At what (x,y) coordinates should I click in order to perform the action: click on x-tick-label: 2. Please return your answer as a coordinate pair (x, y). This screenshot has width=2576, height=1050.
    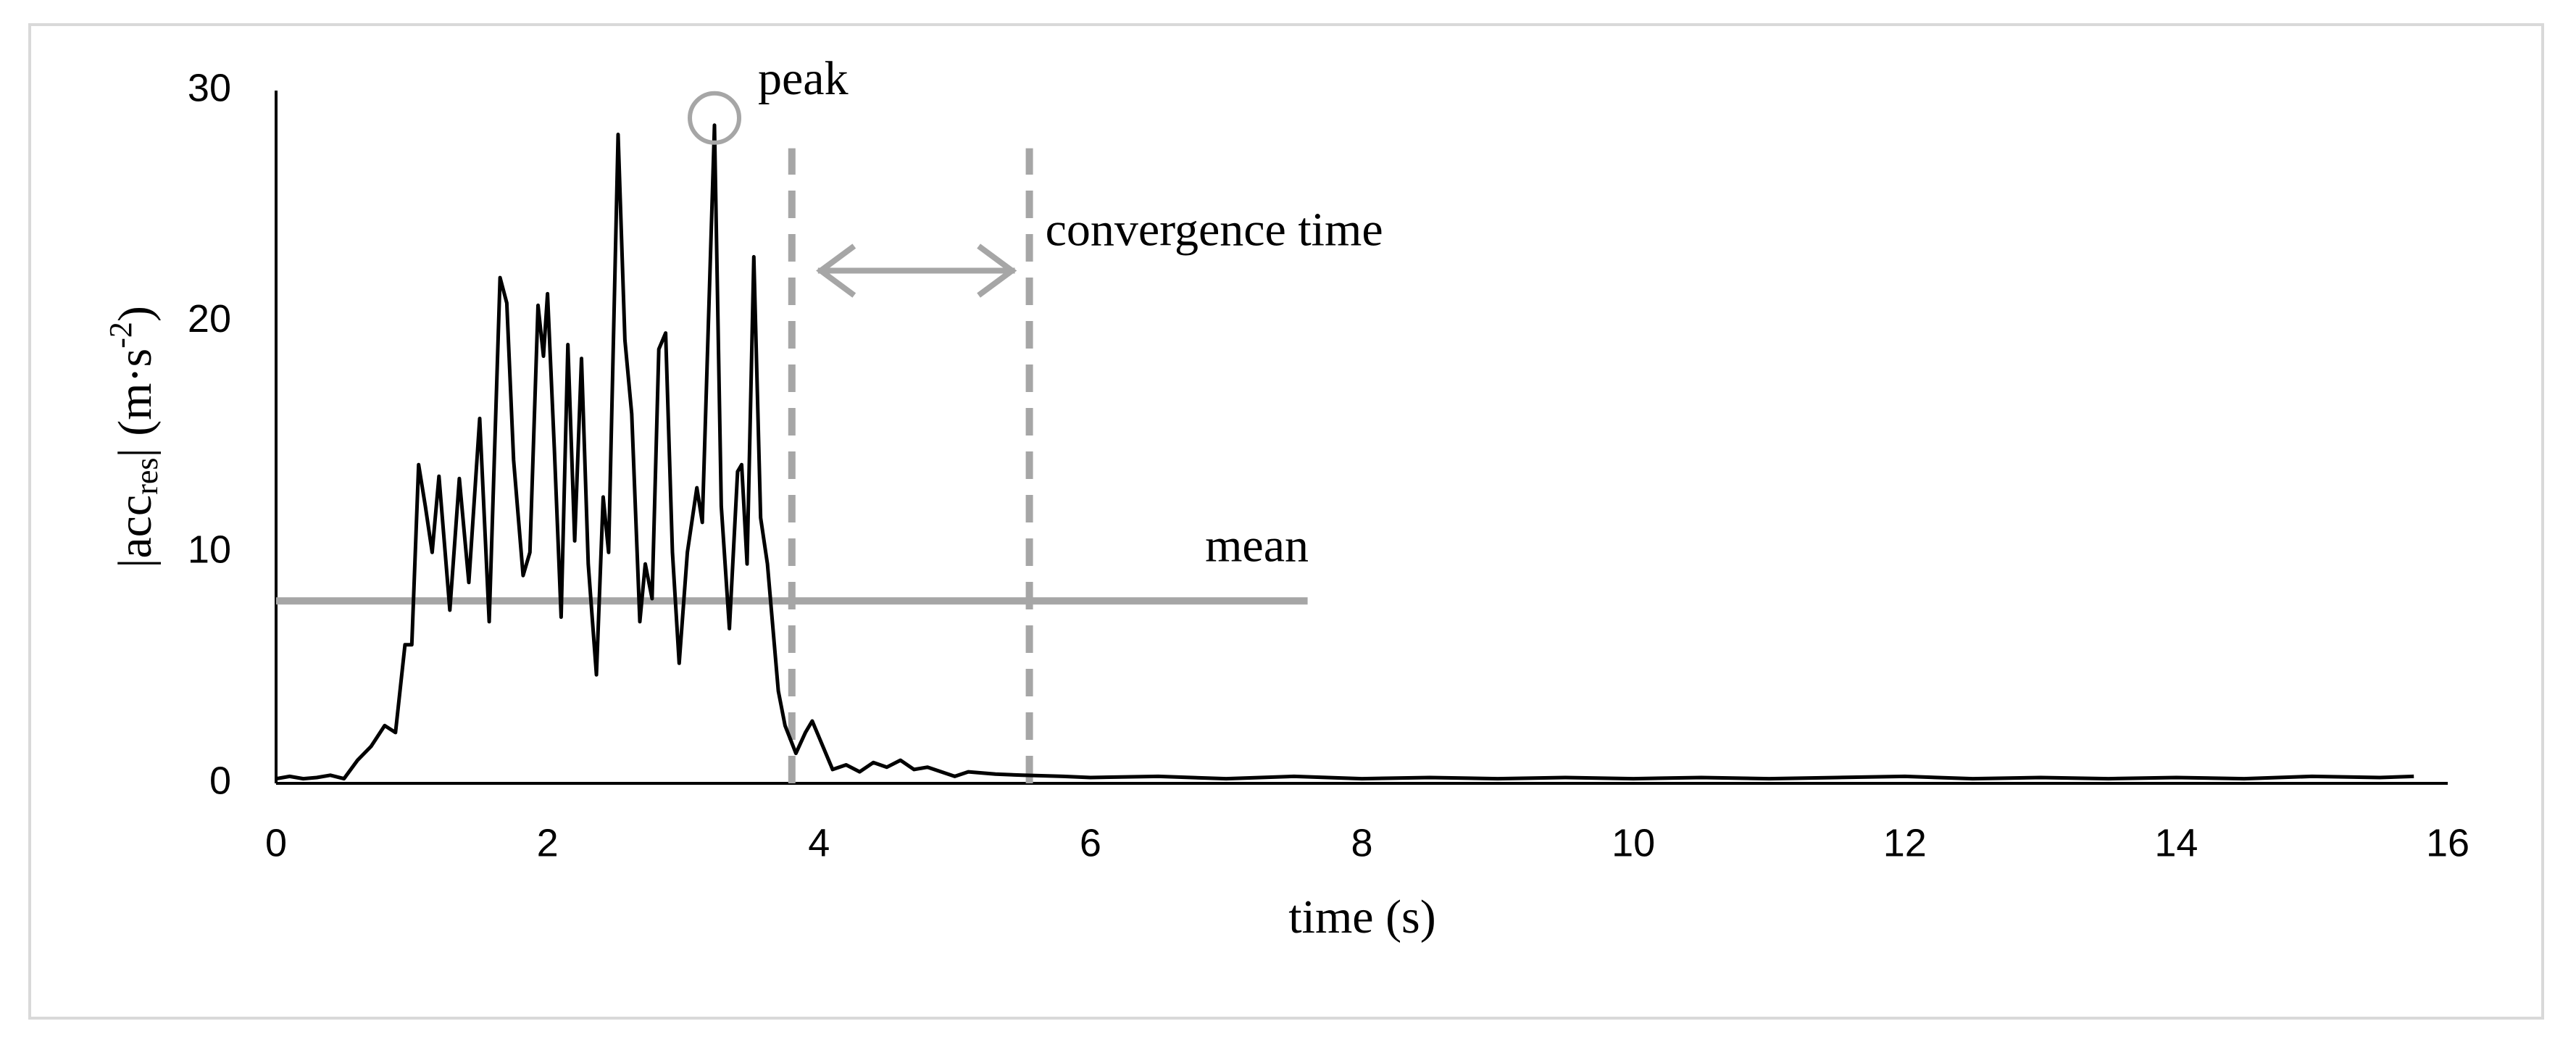
    Looking at the image, I should click on (548, 842).